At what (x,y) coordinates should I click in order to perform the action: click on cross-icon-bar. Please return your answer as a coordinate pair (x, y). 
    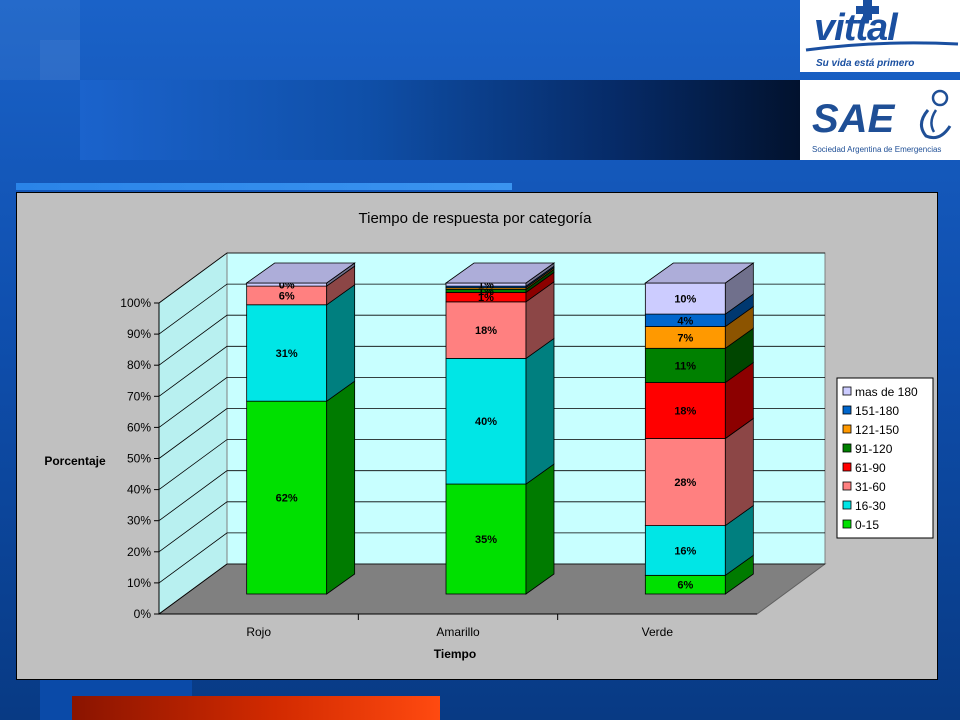
    Looking at the image, I should click on (867, 10).